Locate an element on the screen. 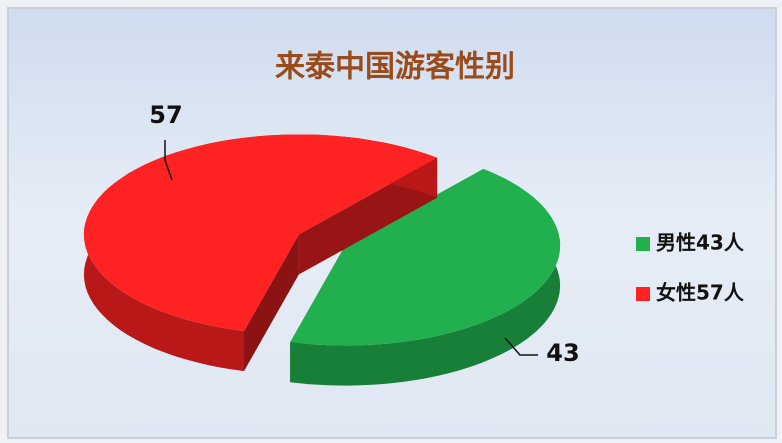 This screenshot has width=782, height=443. data-label: 57 is located at coordinates (165, 115).